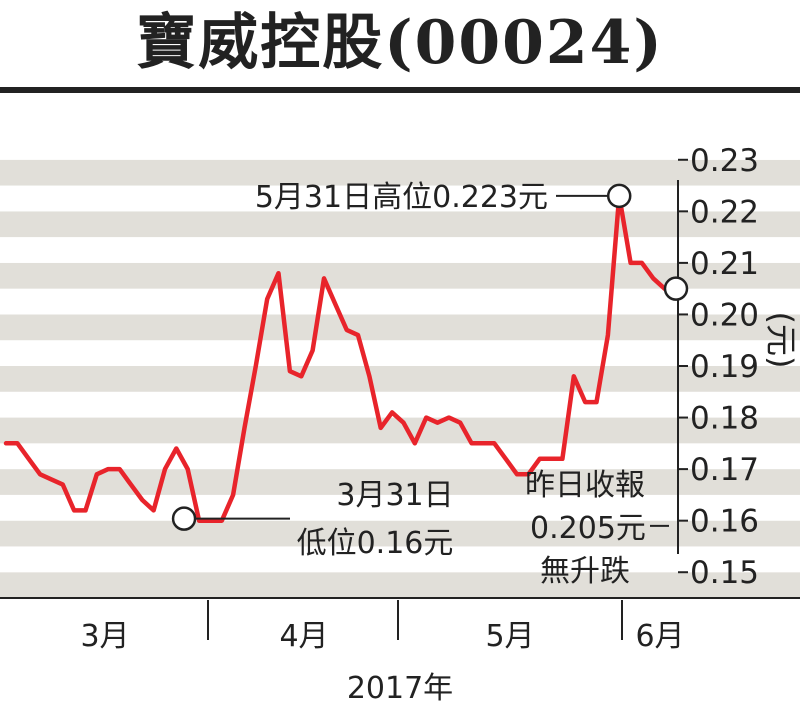 Image resolution: width=800 pixels, height=713 pixels. What do you see at coordinates (724, 419) in the screenshot?
I see `y-tick-label: 0.18` at bounding box center [724, 419].